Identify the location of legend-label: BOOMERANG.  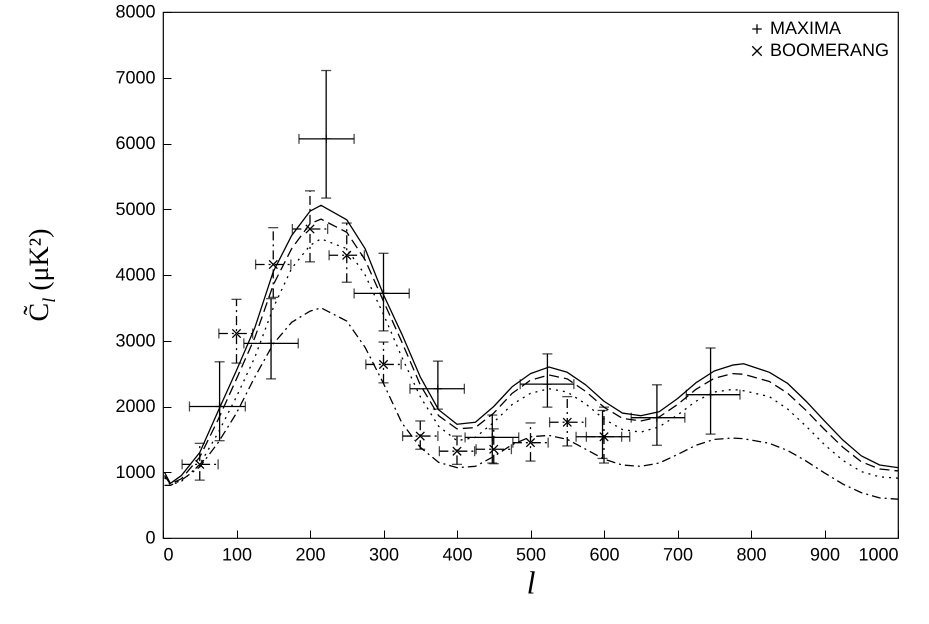
(830, 50).